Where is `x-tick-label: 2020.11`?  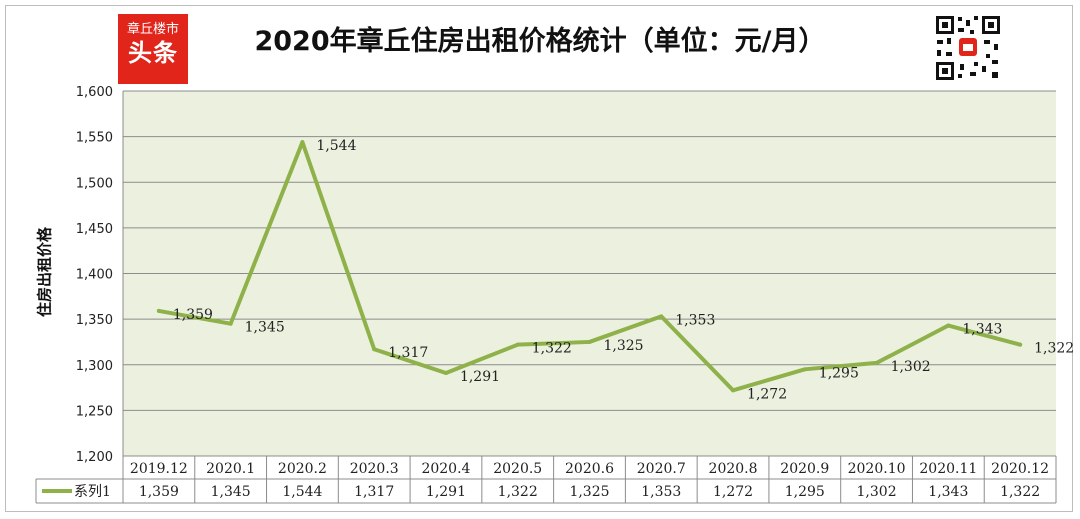
x-tick-label: 2020.11 is located at coordinates (948, 469).